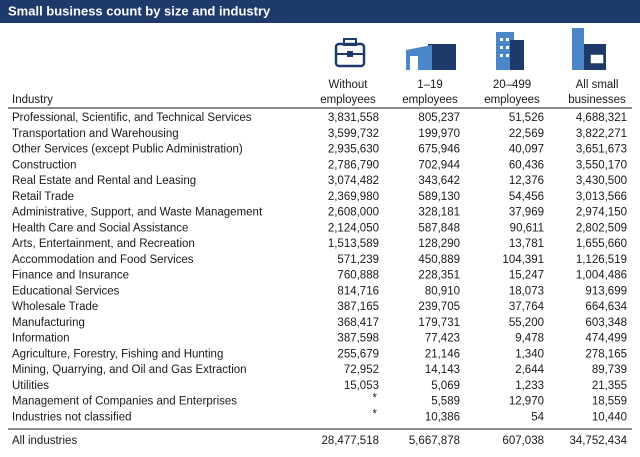 This screenshot has width=640, height=457. I want to click on cell: 913,699, so click(606, 291).